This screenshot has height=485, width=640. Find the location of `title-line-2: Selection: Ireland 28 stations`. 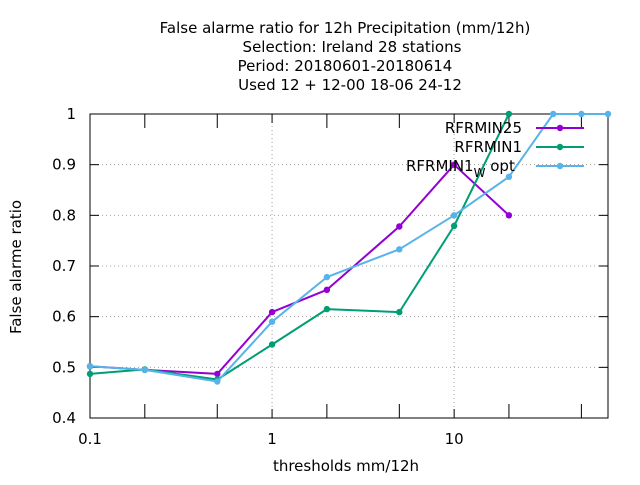

title-line-2: Selection: Ireland 28 stations is located at coordinates (352, 47).